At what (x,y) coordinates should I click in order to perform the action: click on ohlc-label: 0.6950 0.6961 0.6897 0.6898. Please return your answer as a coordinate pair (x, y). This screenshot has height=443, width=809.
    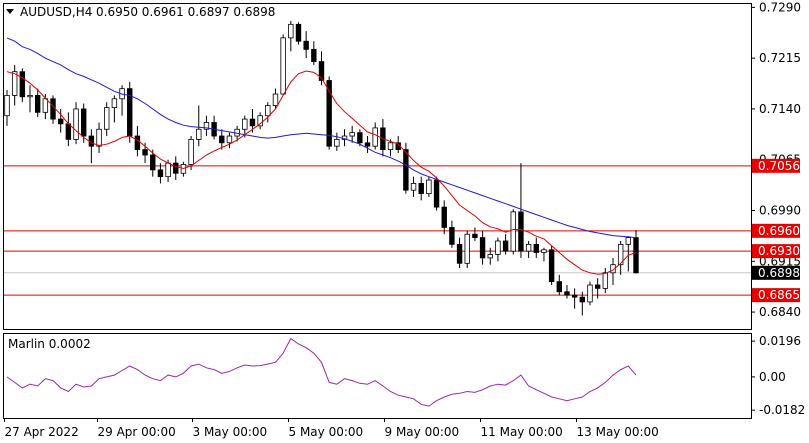
    Looking at the image, I should click on (185, 12).